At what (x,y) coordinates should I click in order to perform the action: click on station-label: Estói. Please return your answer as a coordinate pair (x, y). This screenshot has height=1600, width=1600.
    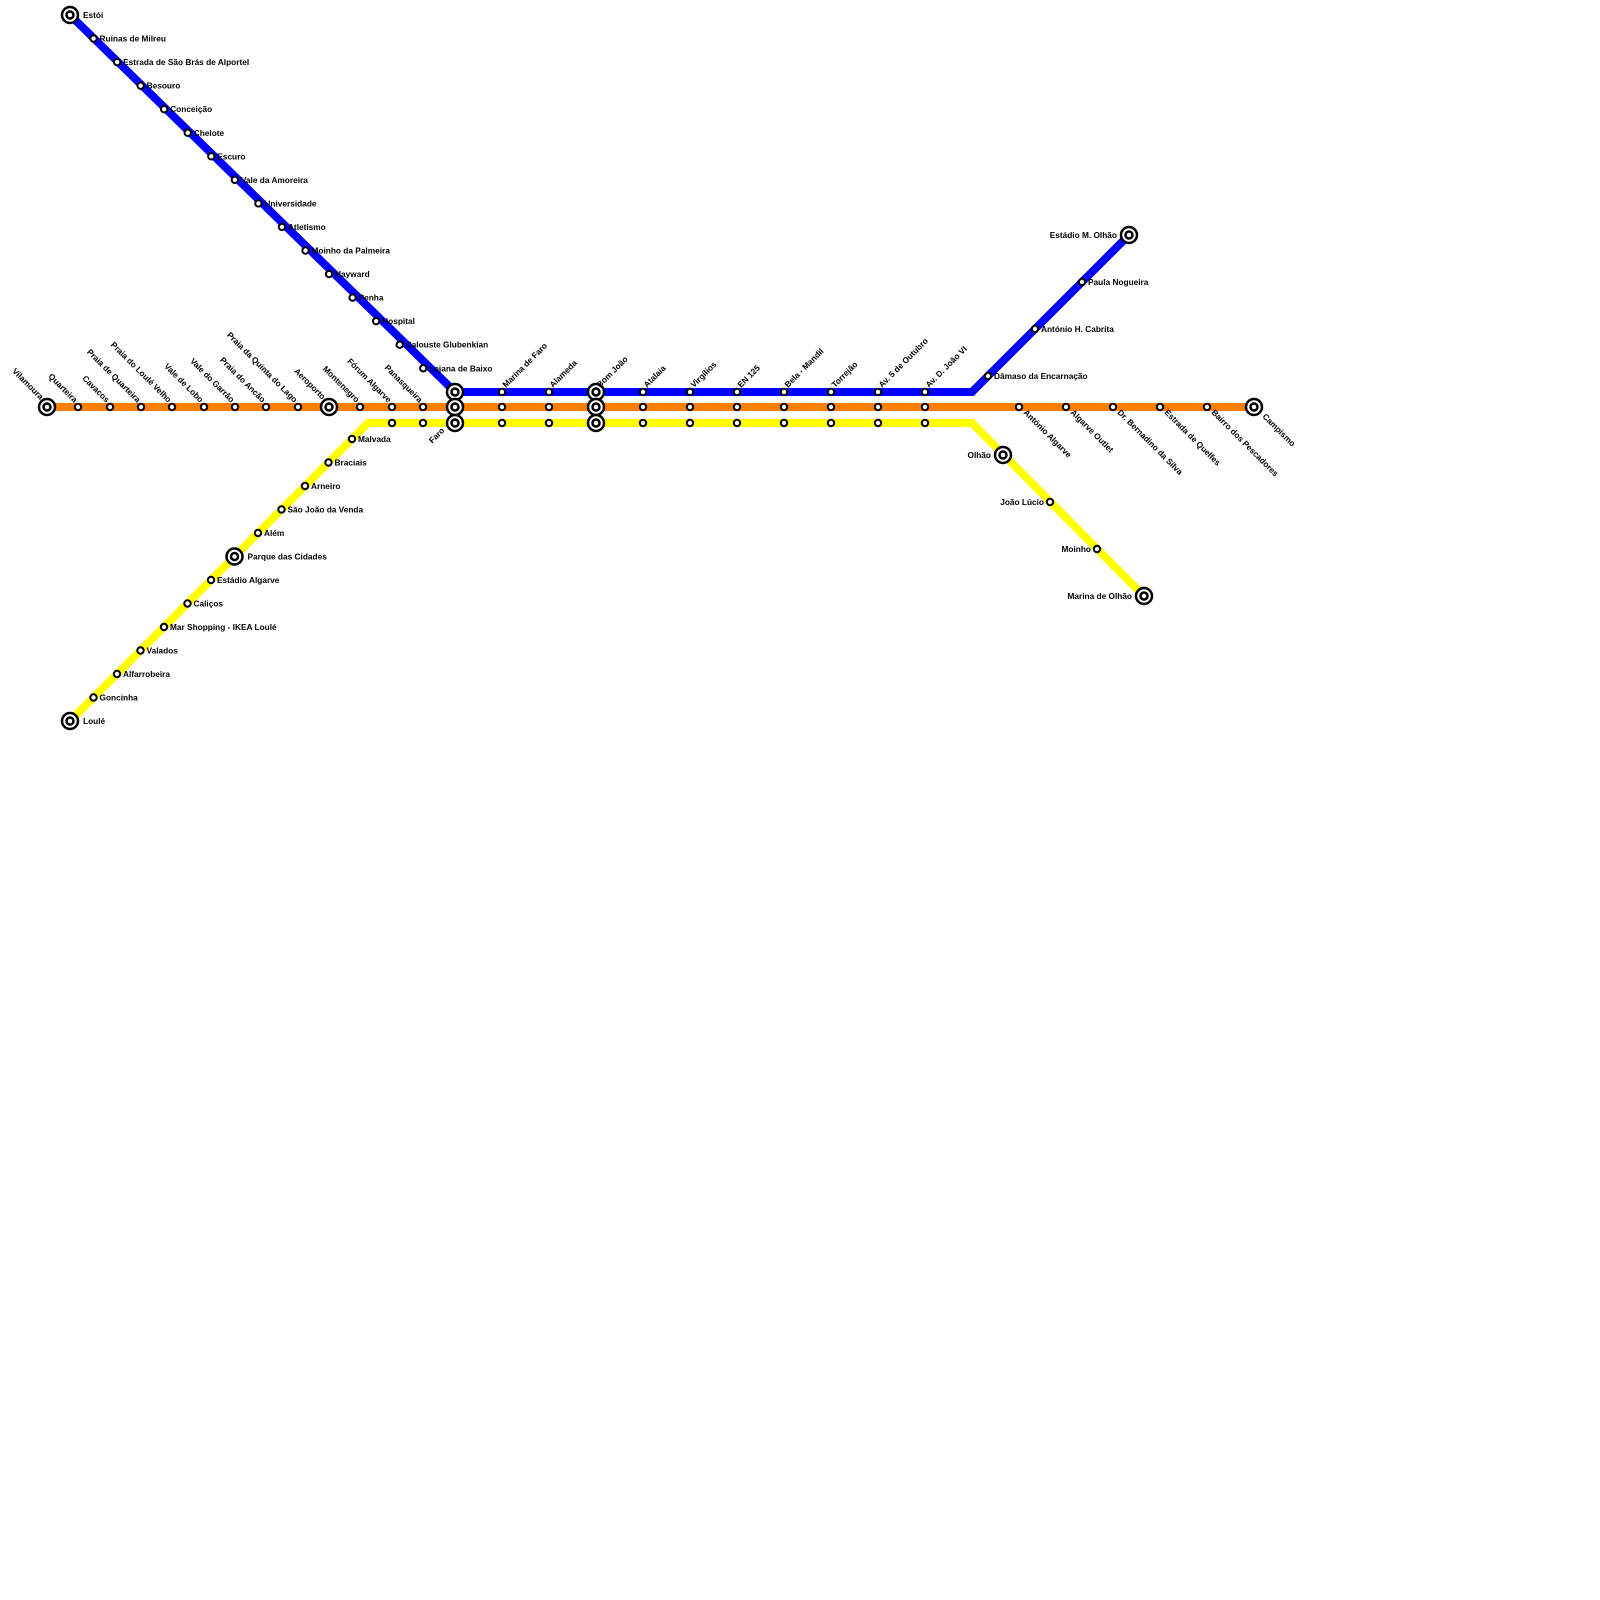
    Looking at the image, I should click on (93, 15).